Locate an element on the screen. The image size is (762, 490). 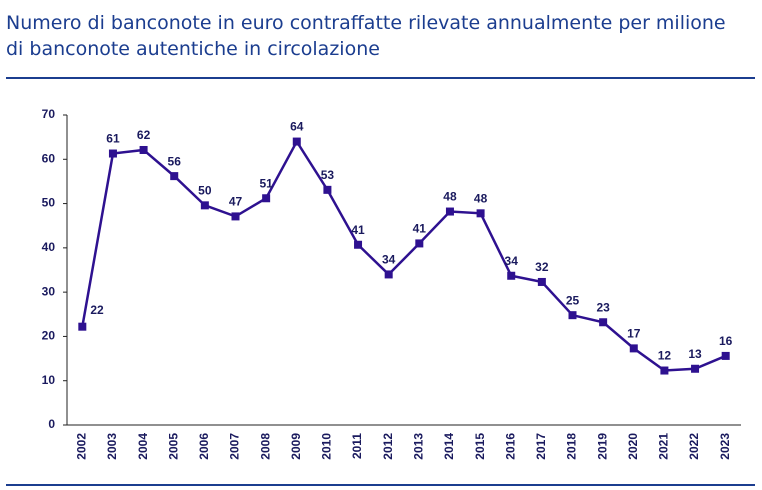
data-label: 56 is located at coordinates (175, 161).